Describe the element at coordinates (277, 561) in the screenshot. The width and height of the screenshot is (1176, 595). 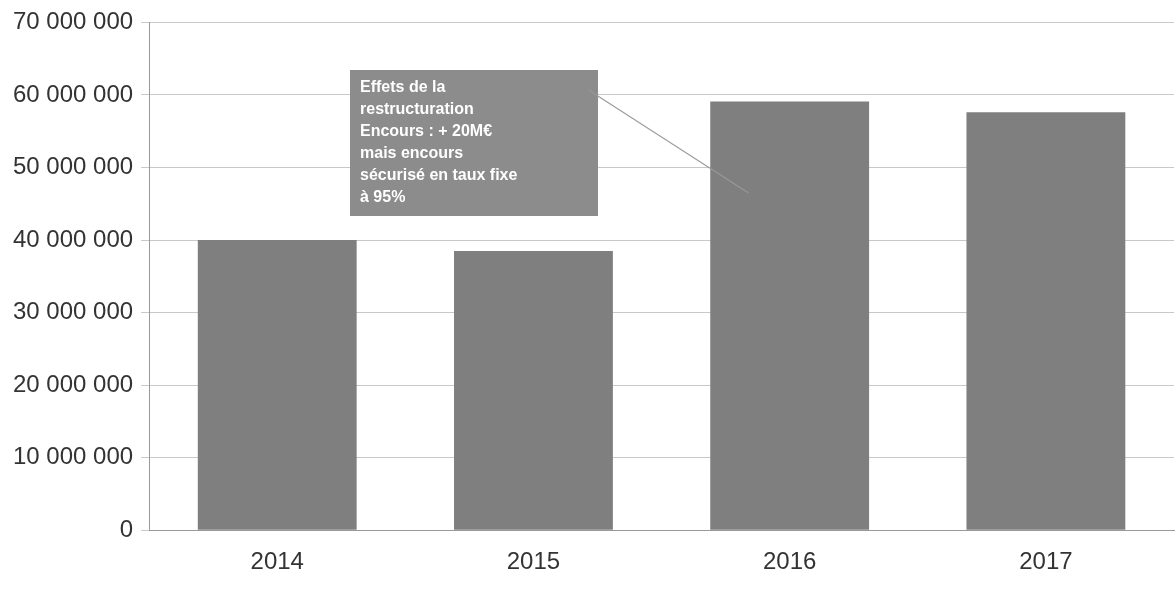
I see `x-tick-label: 2014` at that location.